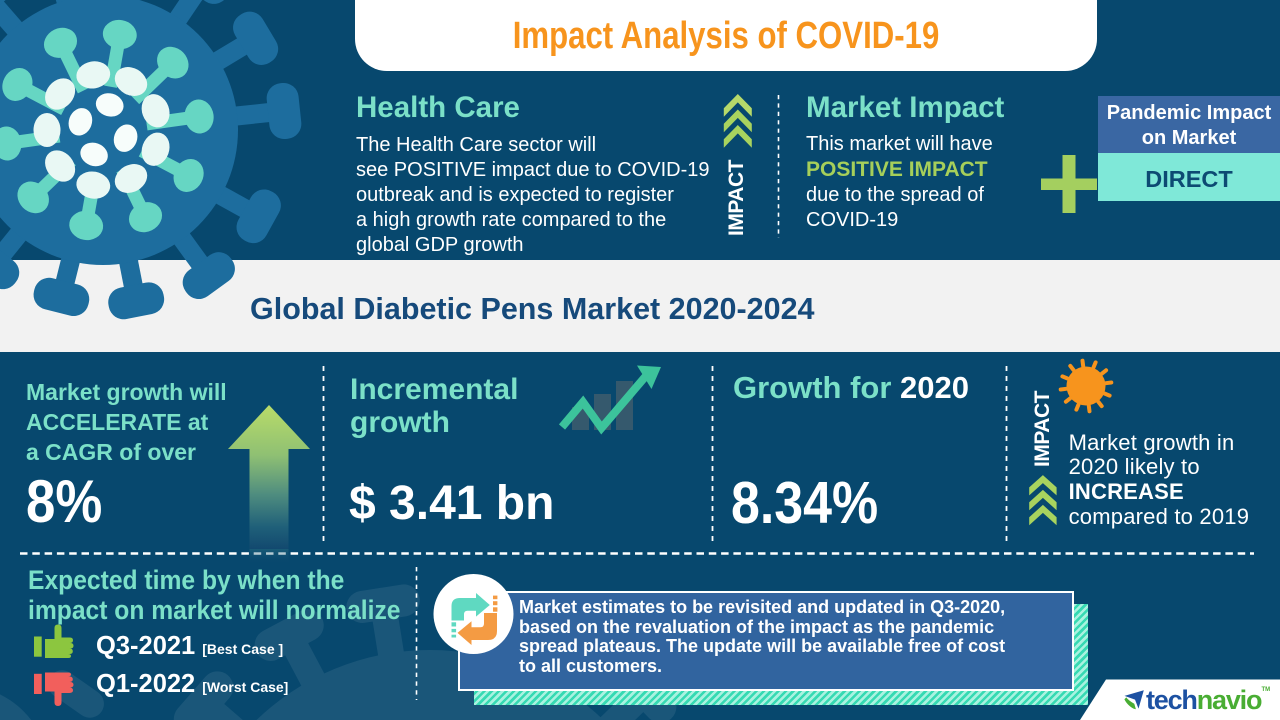  What do you see at coordinates (1266, 690) in the screenshot?
I see `svg-text: TM` at bounding box center [1266, 690].